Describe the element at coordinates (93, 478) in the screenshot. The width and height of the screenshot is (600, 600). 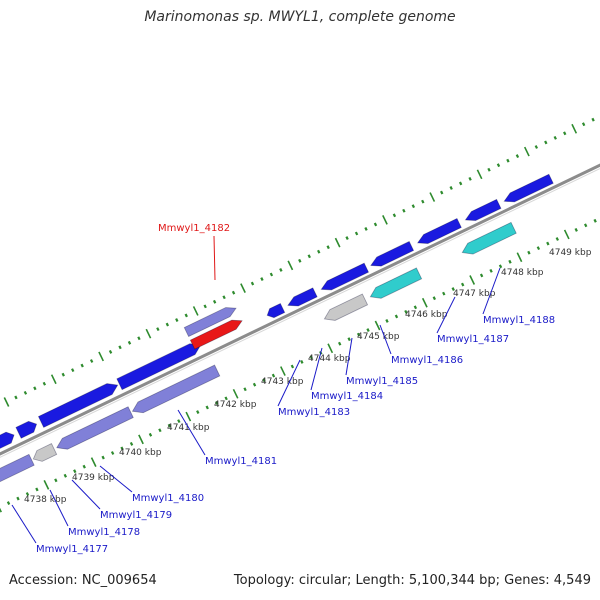
I see `scale-label: 4739 kbp` at that location.